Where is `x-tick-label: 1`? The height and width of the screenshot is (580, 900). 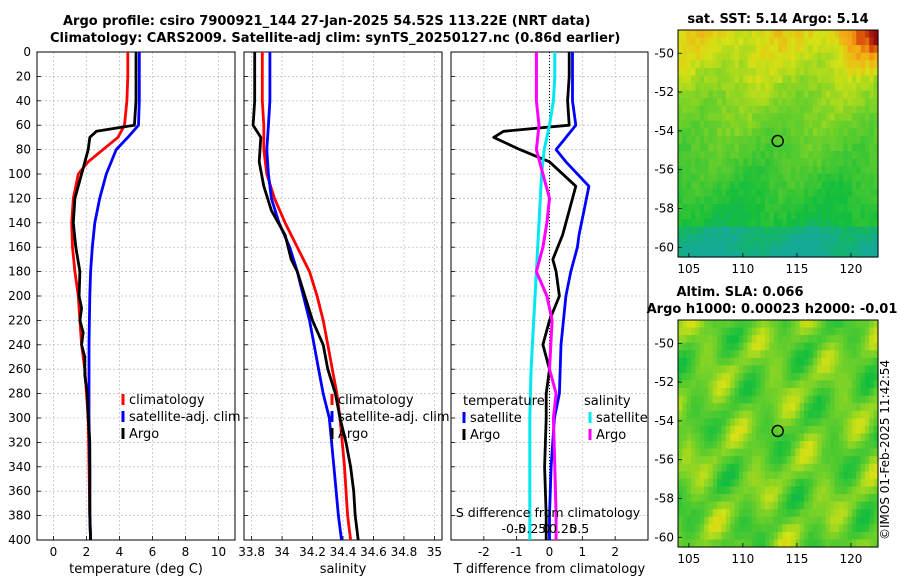 x-tick-label: 1 is located at coordinates (583, 552).